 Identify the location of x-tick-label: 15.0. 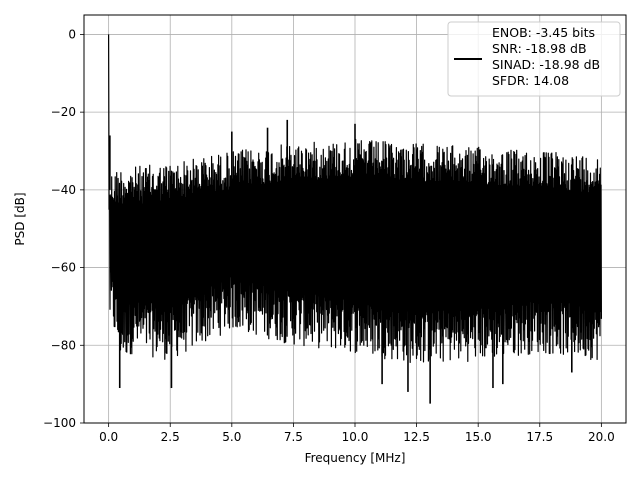
(478, 437).